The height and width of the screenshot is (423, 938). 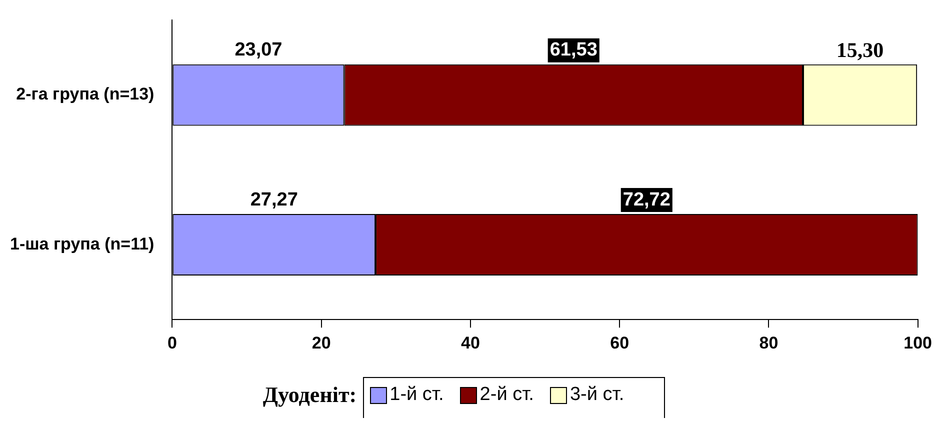 What do you see at coordinates (620, 342) in the screenshot?
I see `x-tick-label: 60` at bounding box center [620, 342].